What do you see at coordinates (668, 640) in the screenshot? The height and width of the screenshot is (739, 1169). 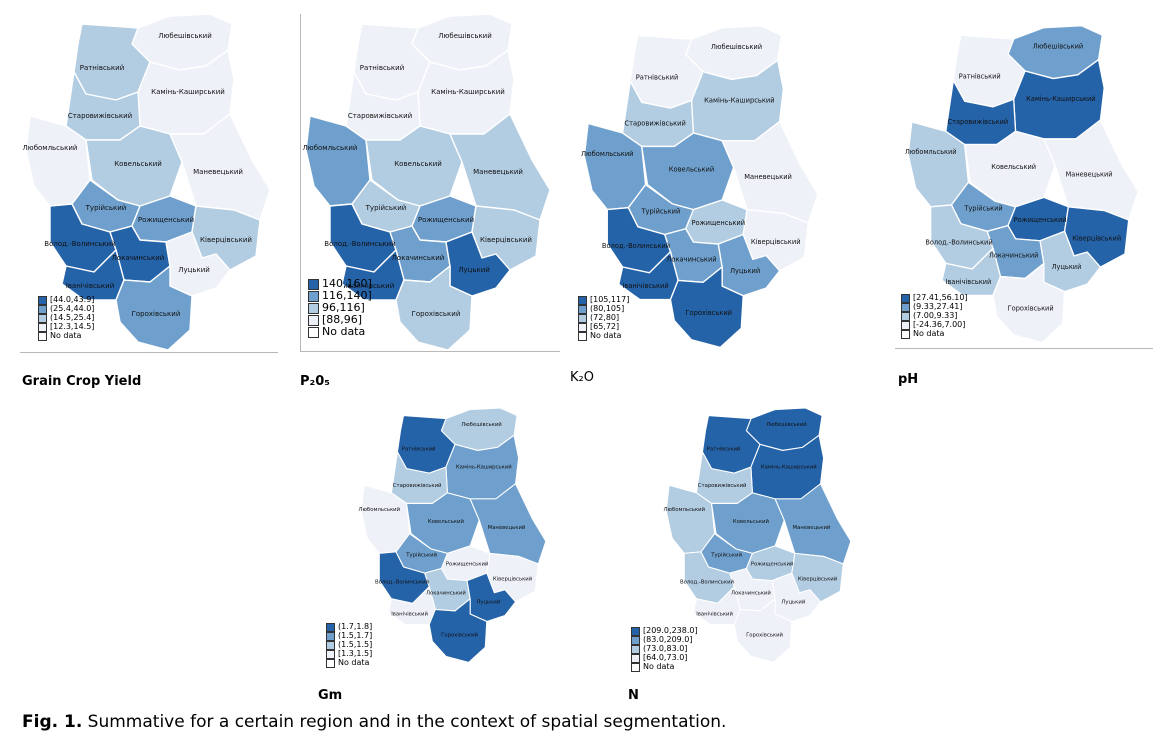 I see `legend-label: (83.0,209.0]` at bounding box center [668, 640].